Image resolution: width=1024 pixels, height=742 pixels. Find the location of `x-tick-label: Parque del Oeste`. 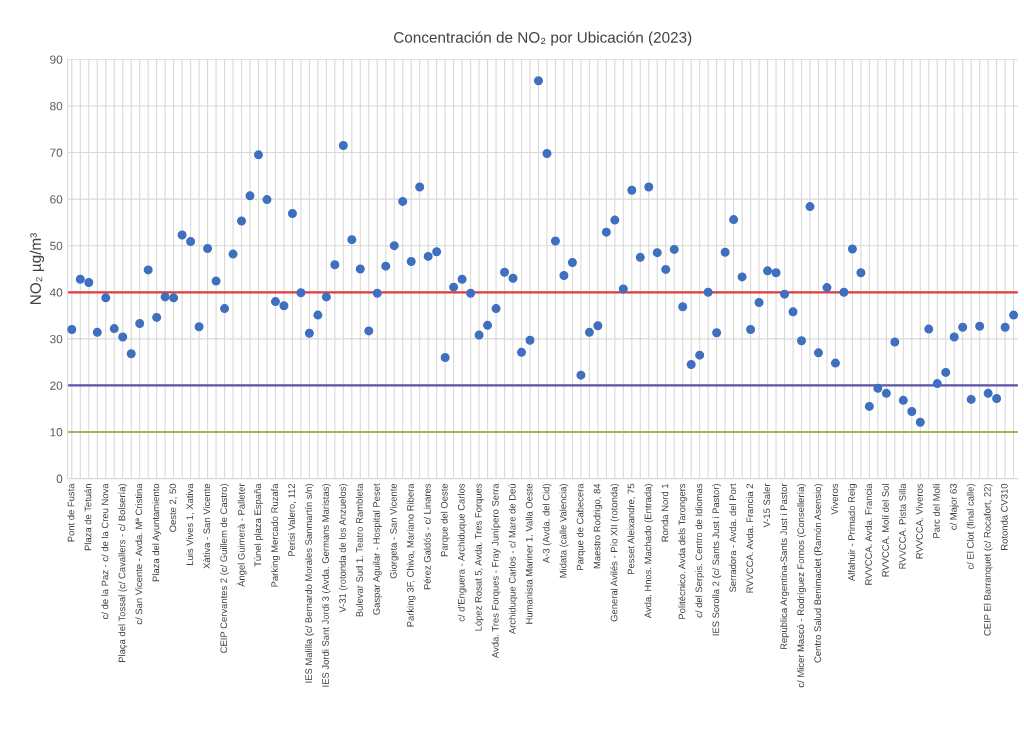

x-tick-label: Parque del Oeste is located at coordinates (445, 520).